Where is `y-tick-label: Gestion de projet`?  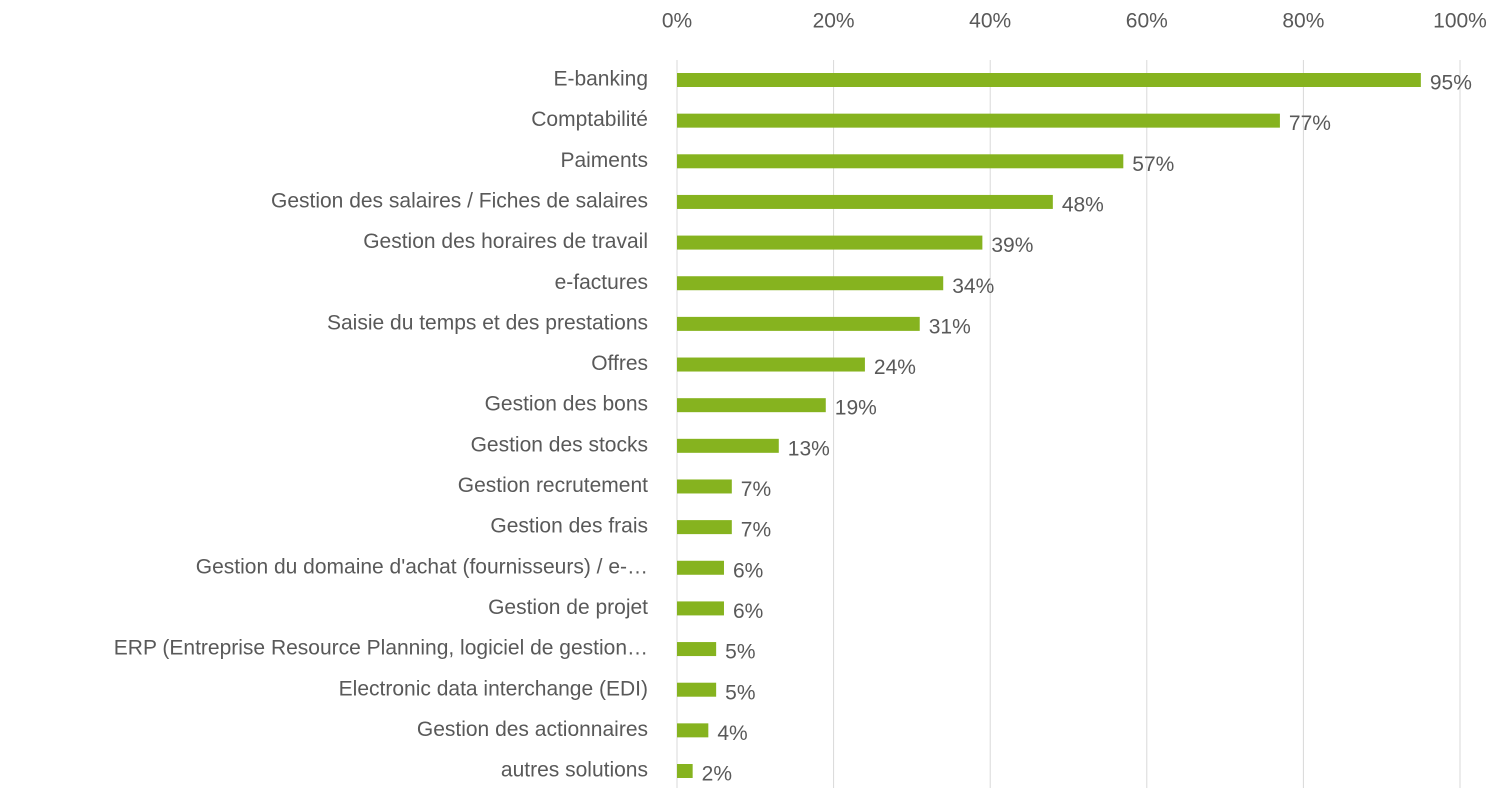
y-tick-label: Gestion de projet is located at coordinates (568, 607).